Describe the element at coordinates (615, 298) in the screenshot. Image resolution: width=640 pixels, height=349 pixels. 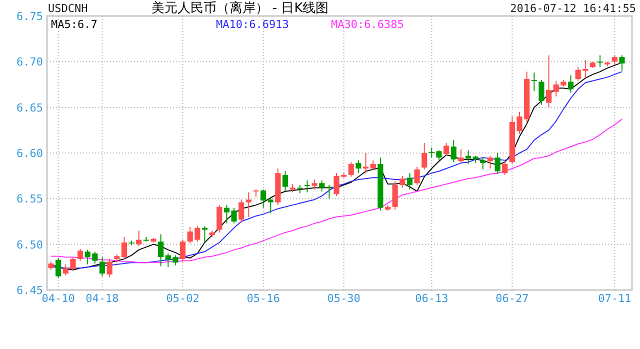
I see `x-tick-label: 07-11` at that location.